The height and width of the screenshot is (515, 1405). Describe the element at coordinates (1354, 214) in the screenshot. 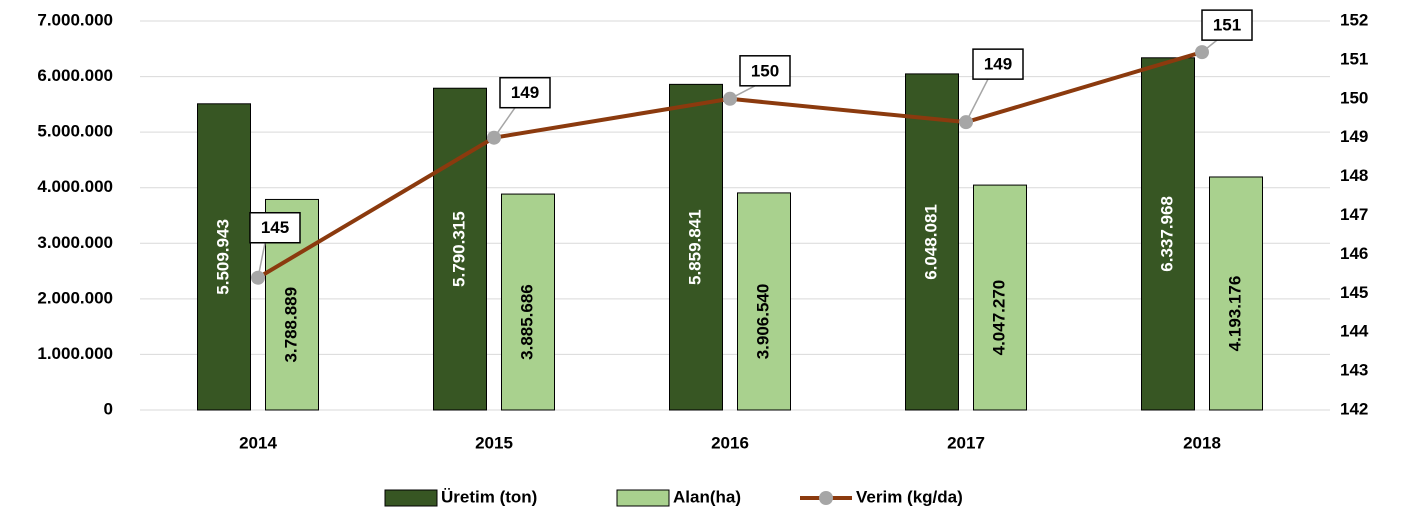

I see `y2-tick-label: 147` at that location.